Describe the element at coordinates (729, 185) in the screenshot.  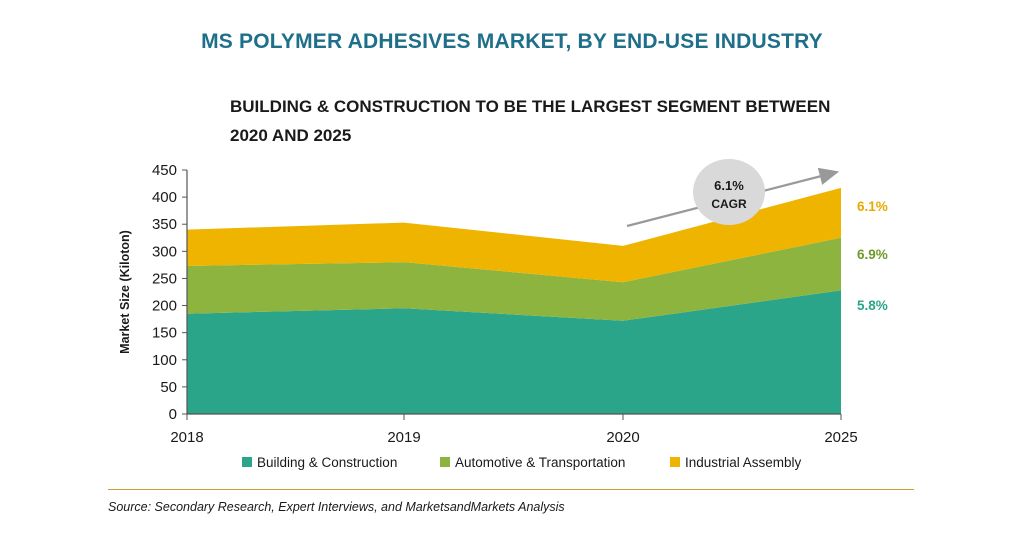
I see `cagr-badge-value: 6.1%` at that location.